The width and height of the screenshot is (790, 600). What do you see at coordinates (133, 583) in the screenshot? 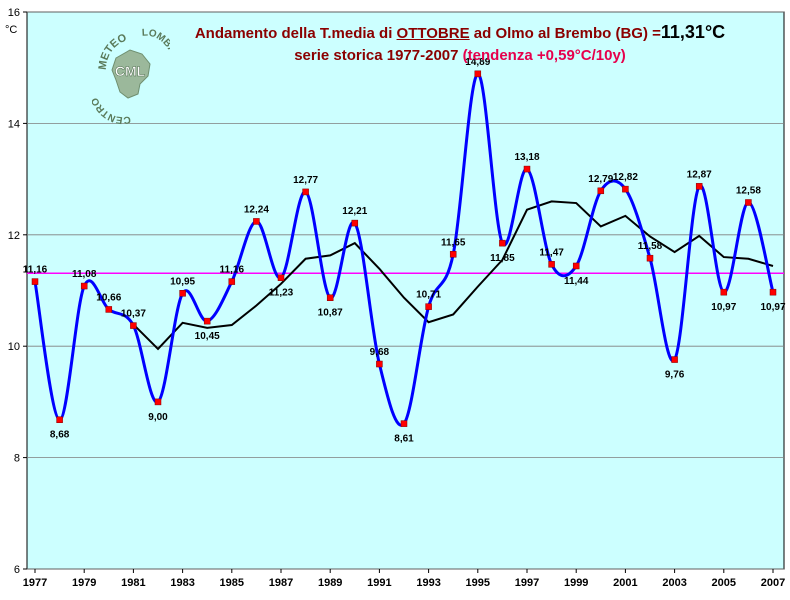
I see `x-tick-label: 1981` at bounding box center [133, 583].